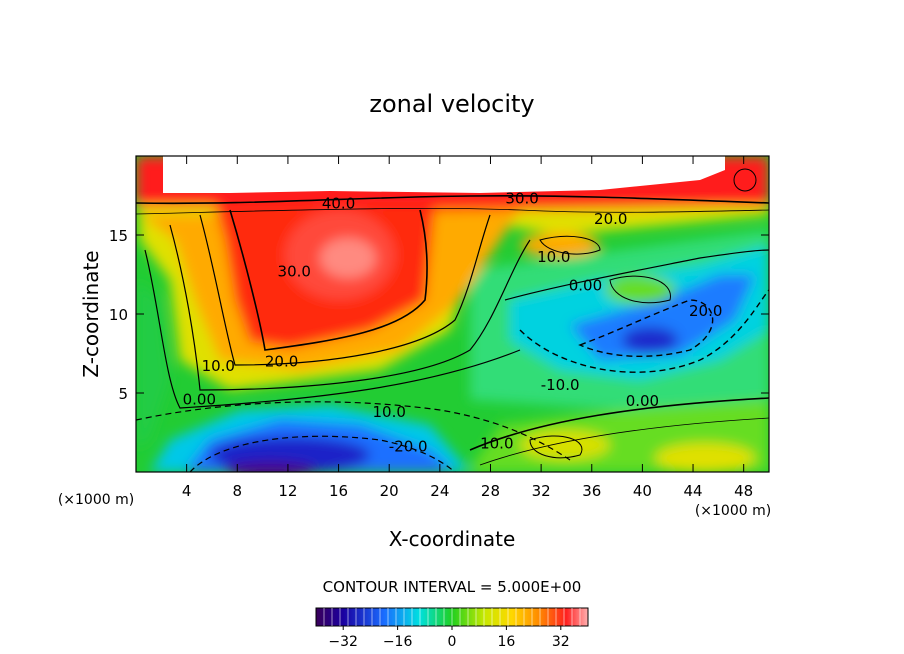 This screenshot has height=654, width=904. Describe the element at coordinates (444, 174) in the screenshot. I see `masked-region` at that location.